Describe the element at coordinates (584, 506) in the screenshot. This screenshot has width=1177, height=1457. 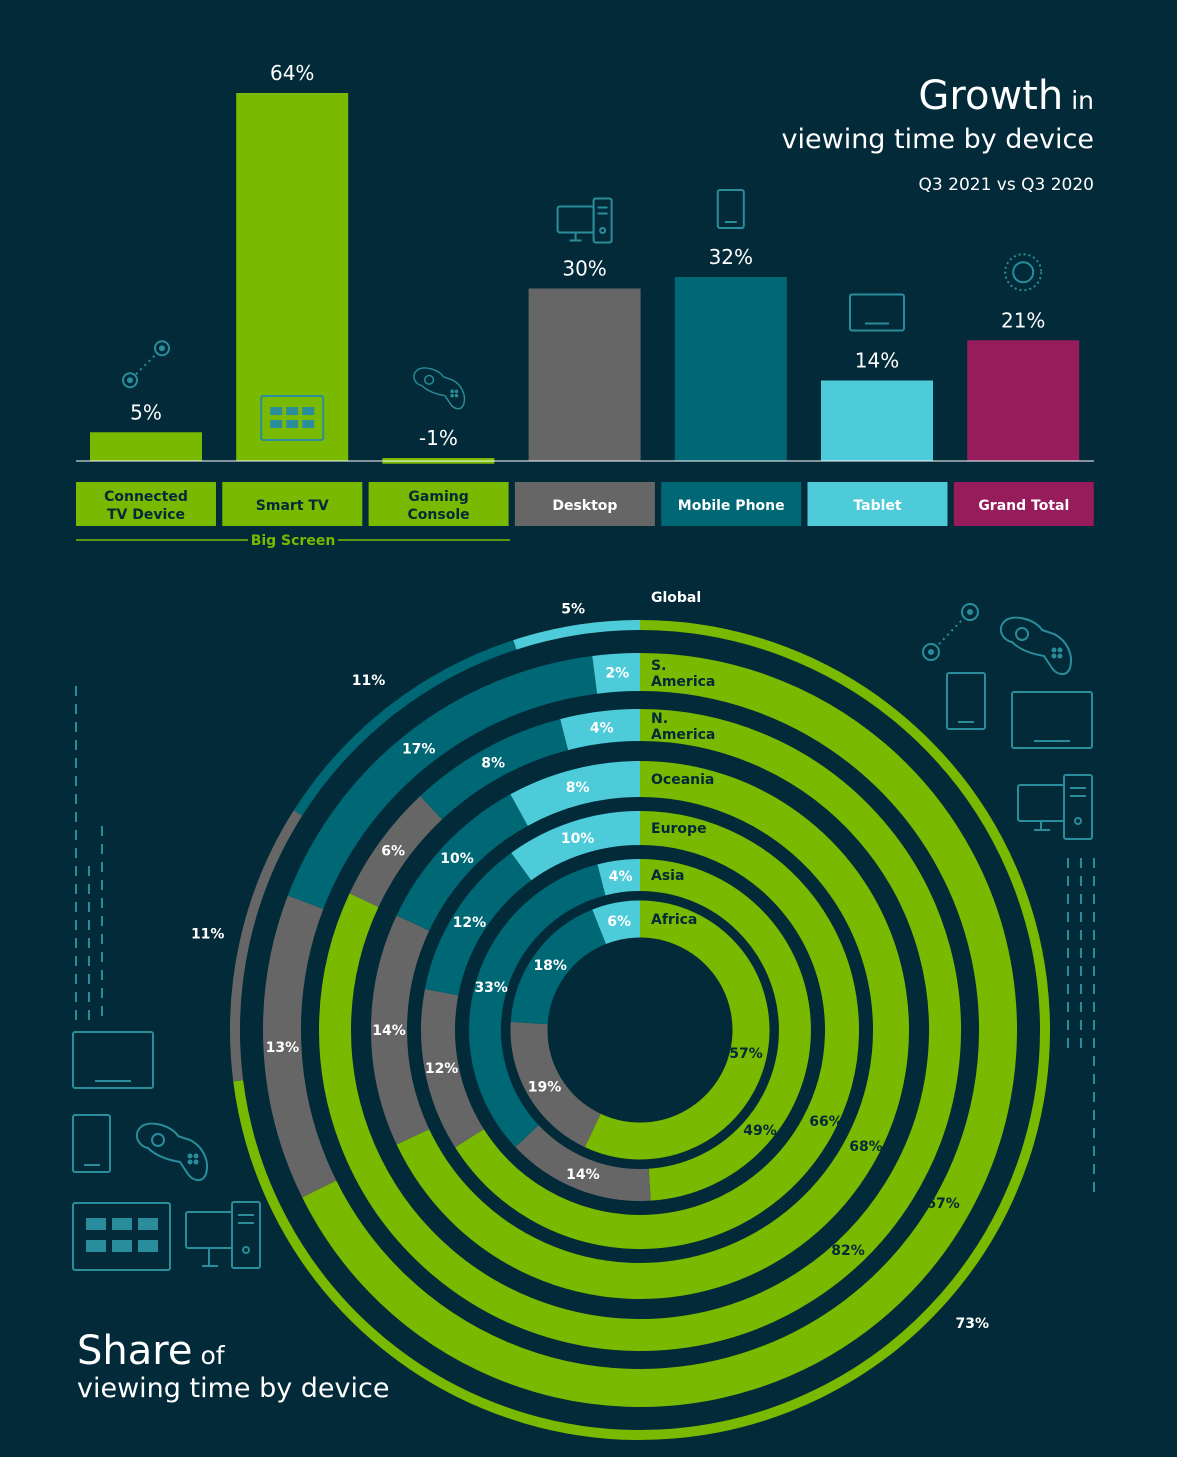
I see `category-label: Desktop` at that location.